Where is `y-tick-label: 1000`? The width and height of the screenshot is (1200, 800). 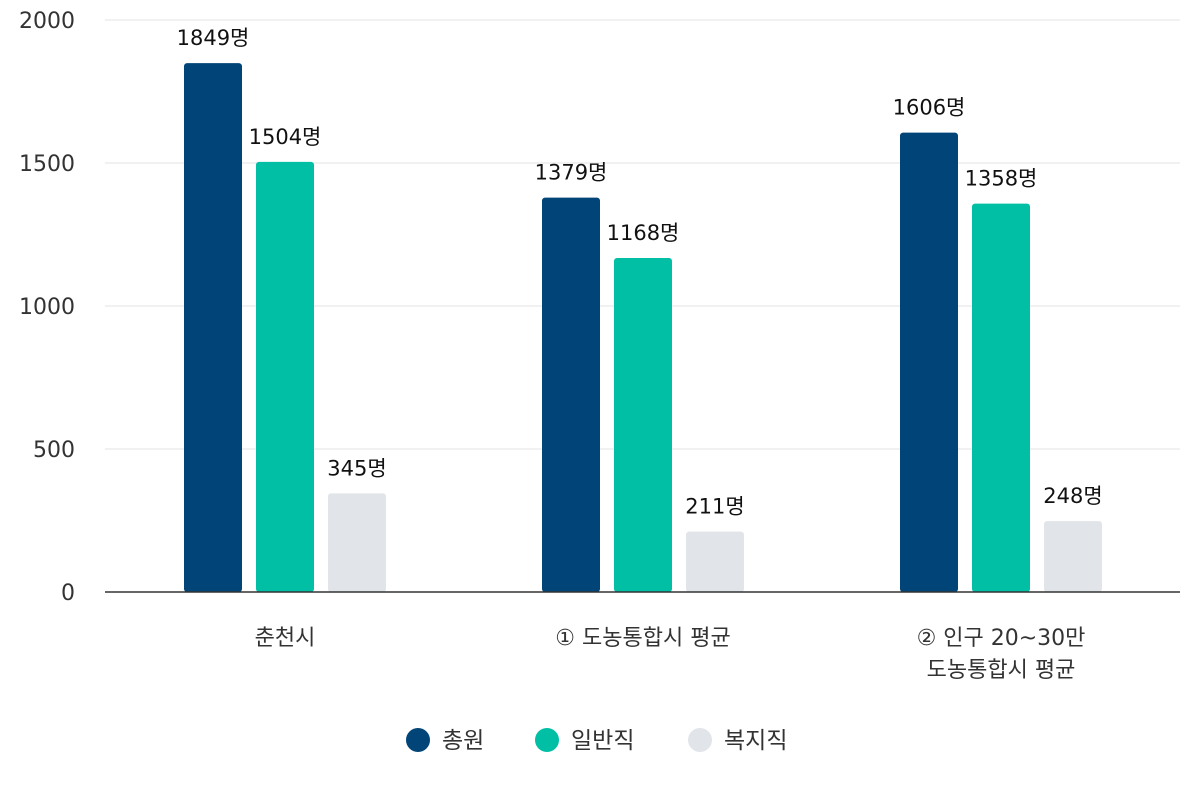
y-tick-label: 1000 is located at coordinates (47, 307).